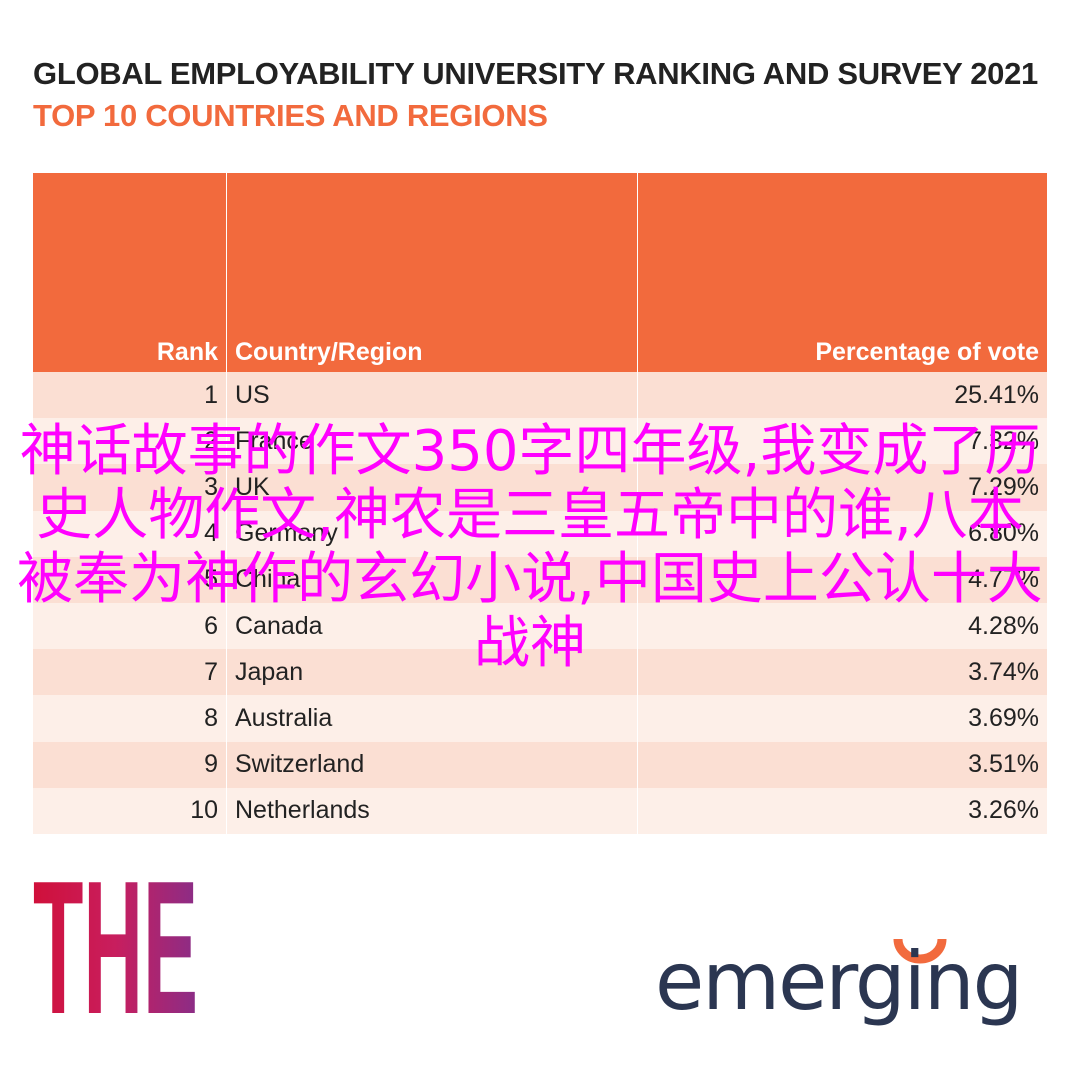  I want to click on column-header: Country/Region, so click(432, 272).